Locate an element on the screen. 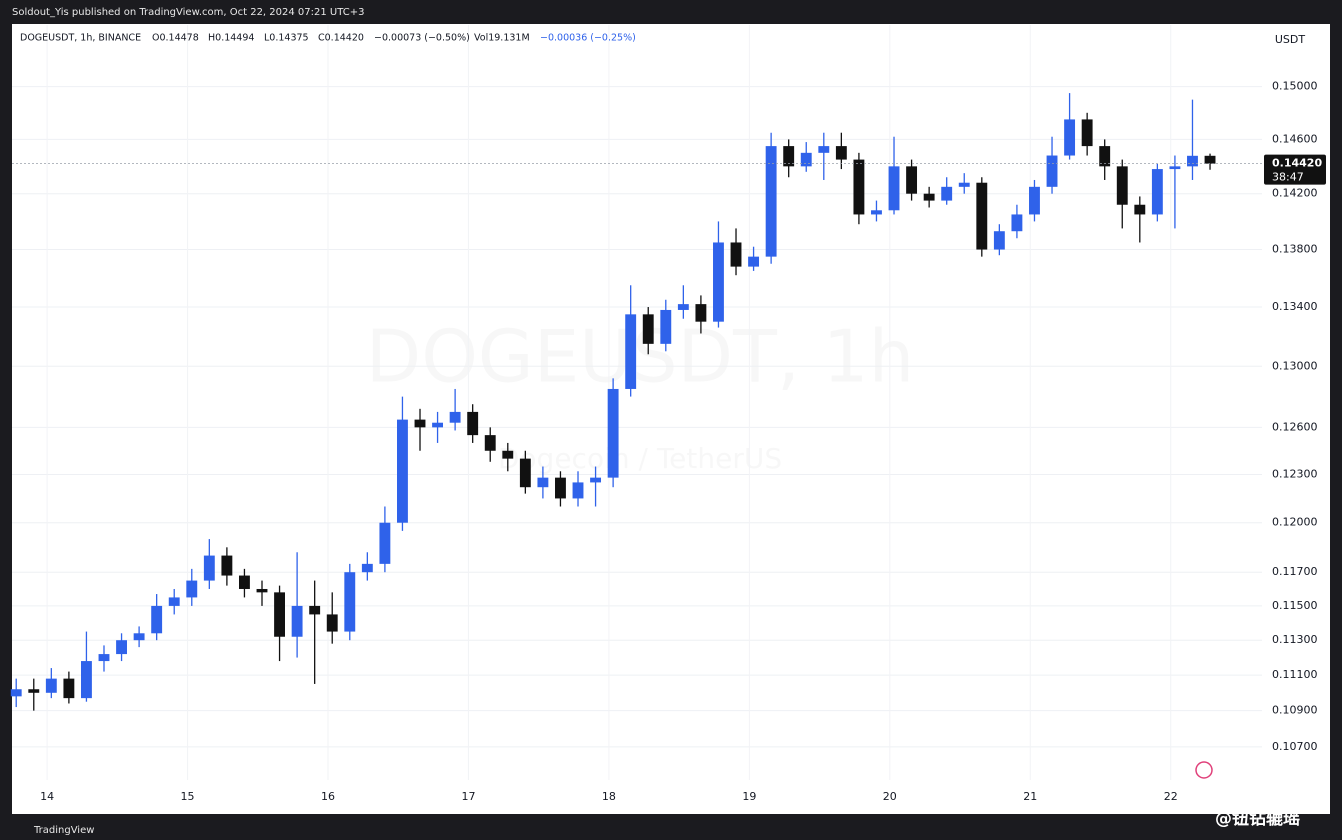  countdown: 38:47 is located at coordinates (1288, 177).